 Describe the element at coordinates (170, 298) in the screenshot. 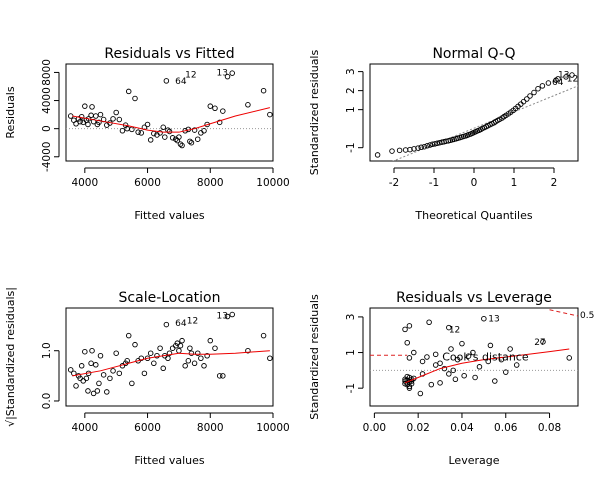

I see `chart-title: Scale-Location` at that location.